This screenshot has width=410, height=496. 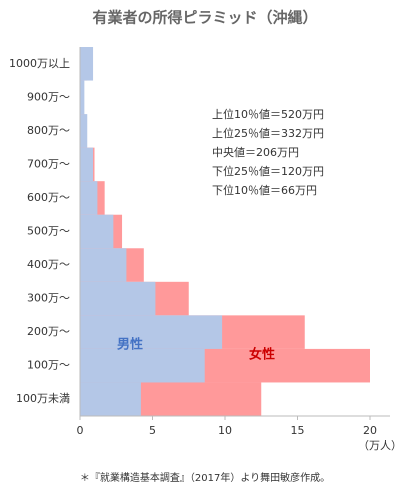 What do you see at coordinates (268, 133) in the screenshot?
I see `stat-annotation: 上位25％値＝332万円` at bounding box center [268, 133].